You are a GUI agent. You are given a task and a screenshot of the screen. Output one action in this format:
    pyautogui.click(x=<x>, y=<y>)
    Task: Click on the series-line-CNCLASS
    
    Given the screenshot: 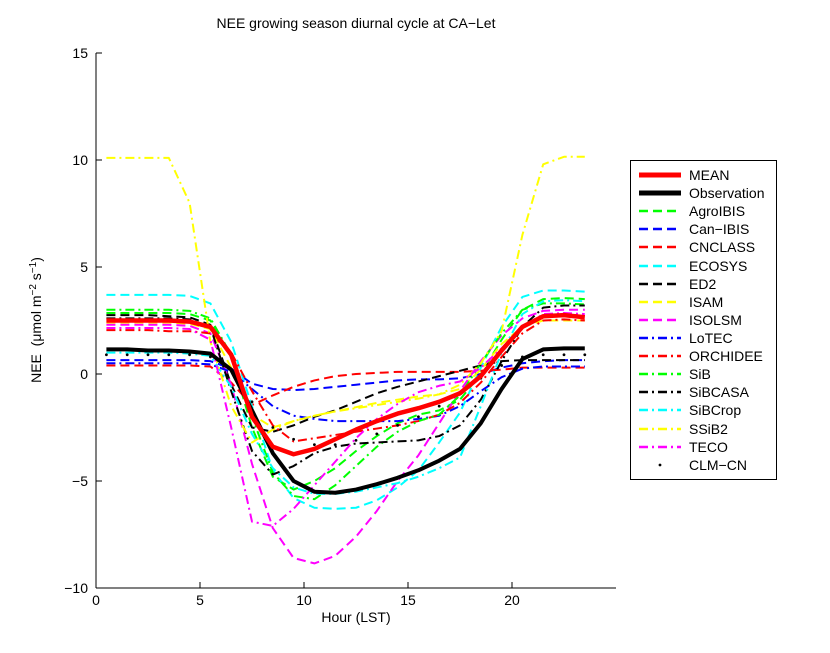 What is the action you would take?
    pyautogui.click(x=345, y=385)
    